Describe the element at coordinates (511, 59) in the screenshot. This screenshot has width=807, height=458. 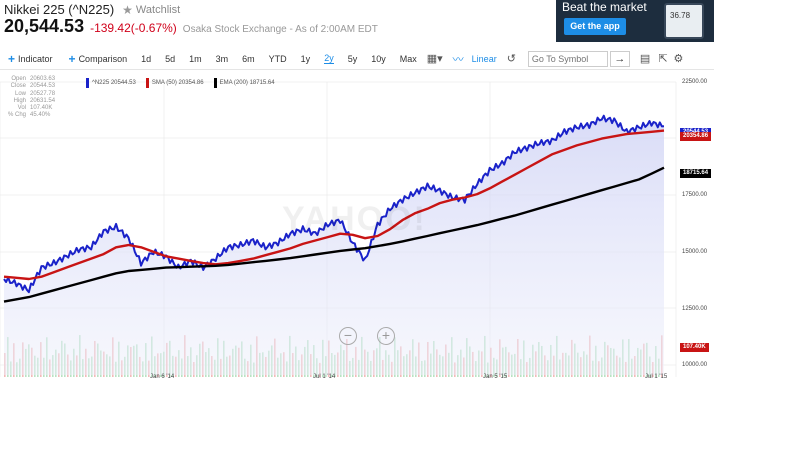
I see `reset-icon: ↺` at that location.